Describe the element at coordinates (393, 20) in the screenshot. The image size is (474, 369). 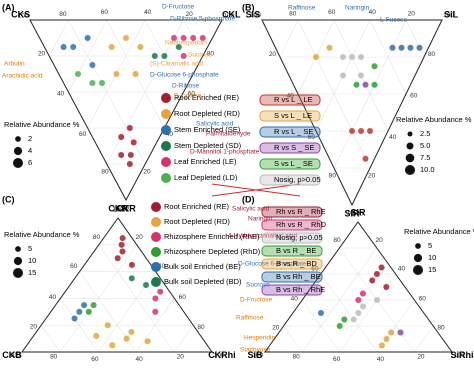
I see `annotation: L-Fucose` at that location.